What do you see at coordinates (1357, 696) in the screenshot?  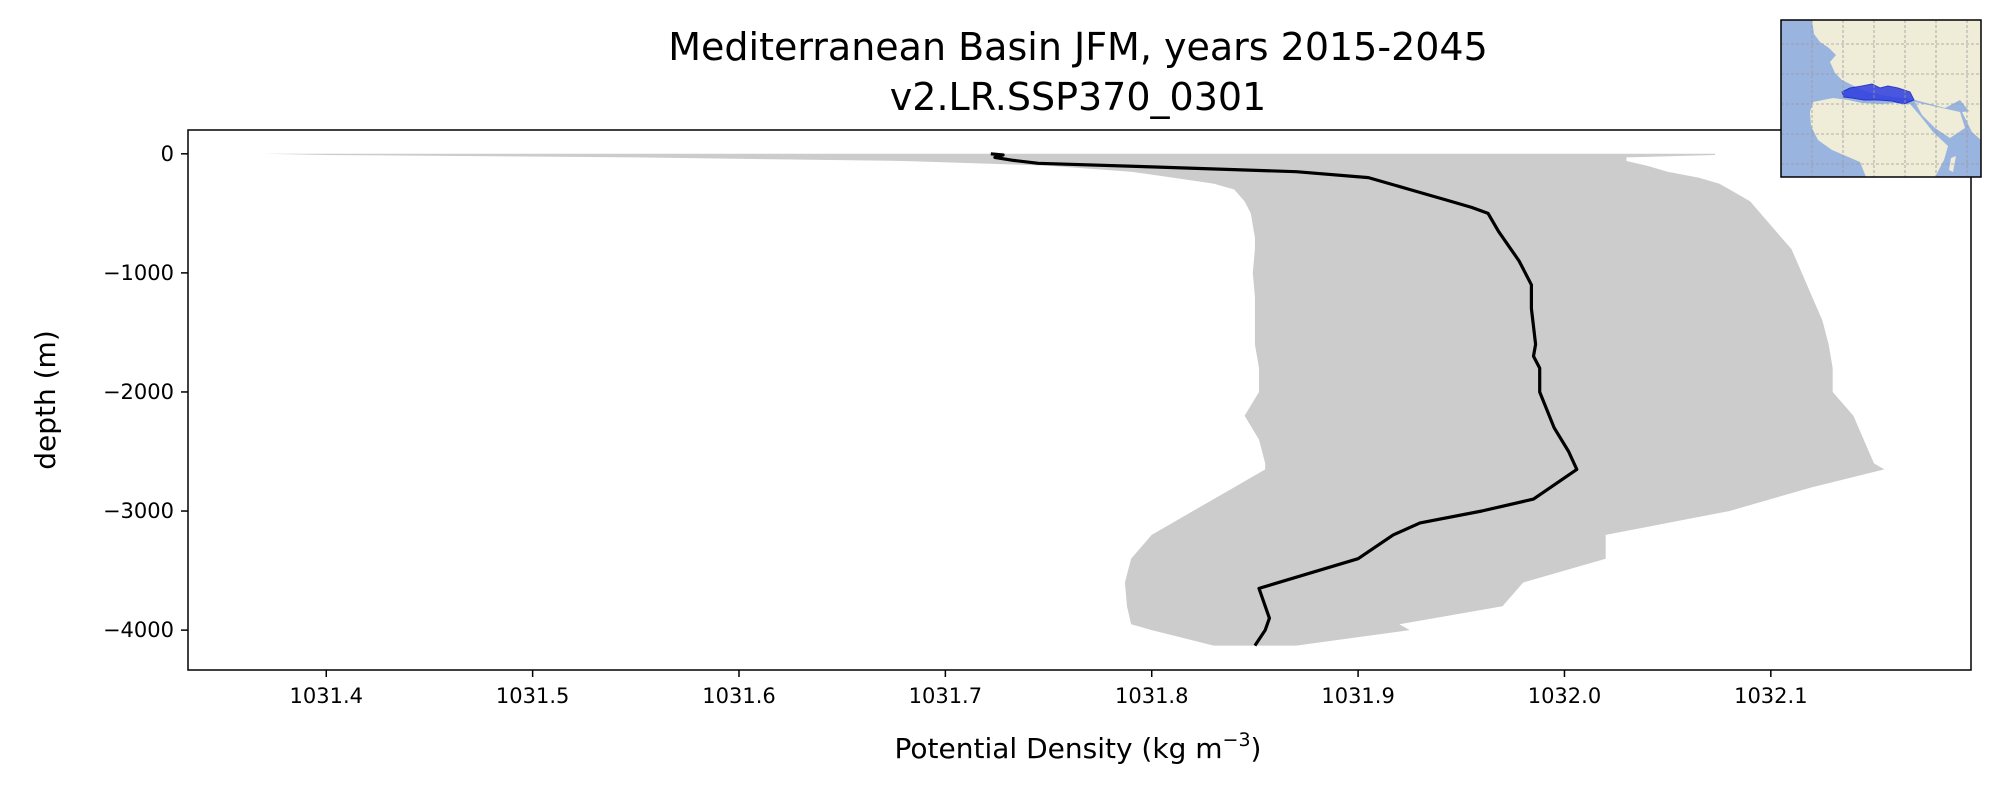 I see `x-tick-label: 1031.9` at bounding box center [1357, 696].